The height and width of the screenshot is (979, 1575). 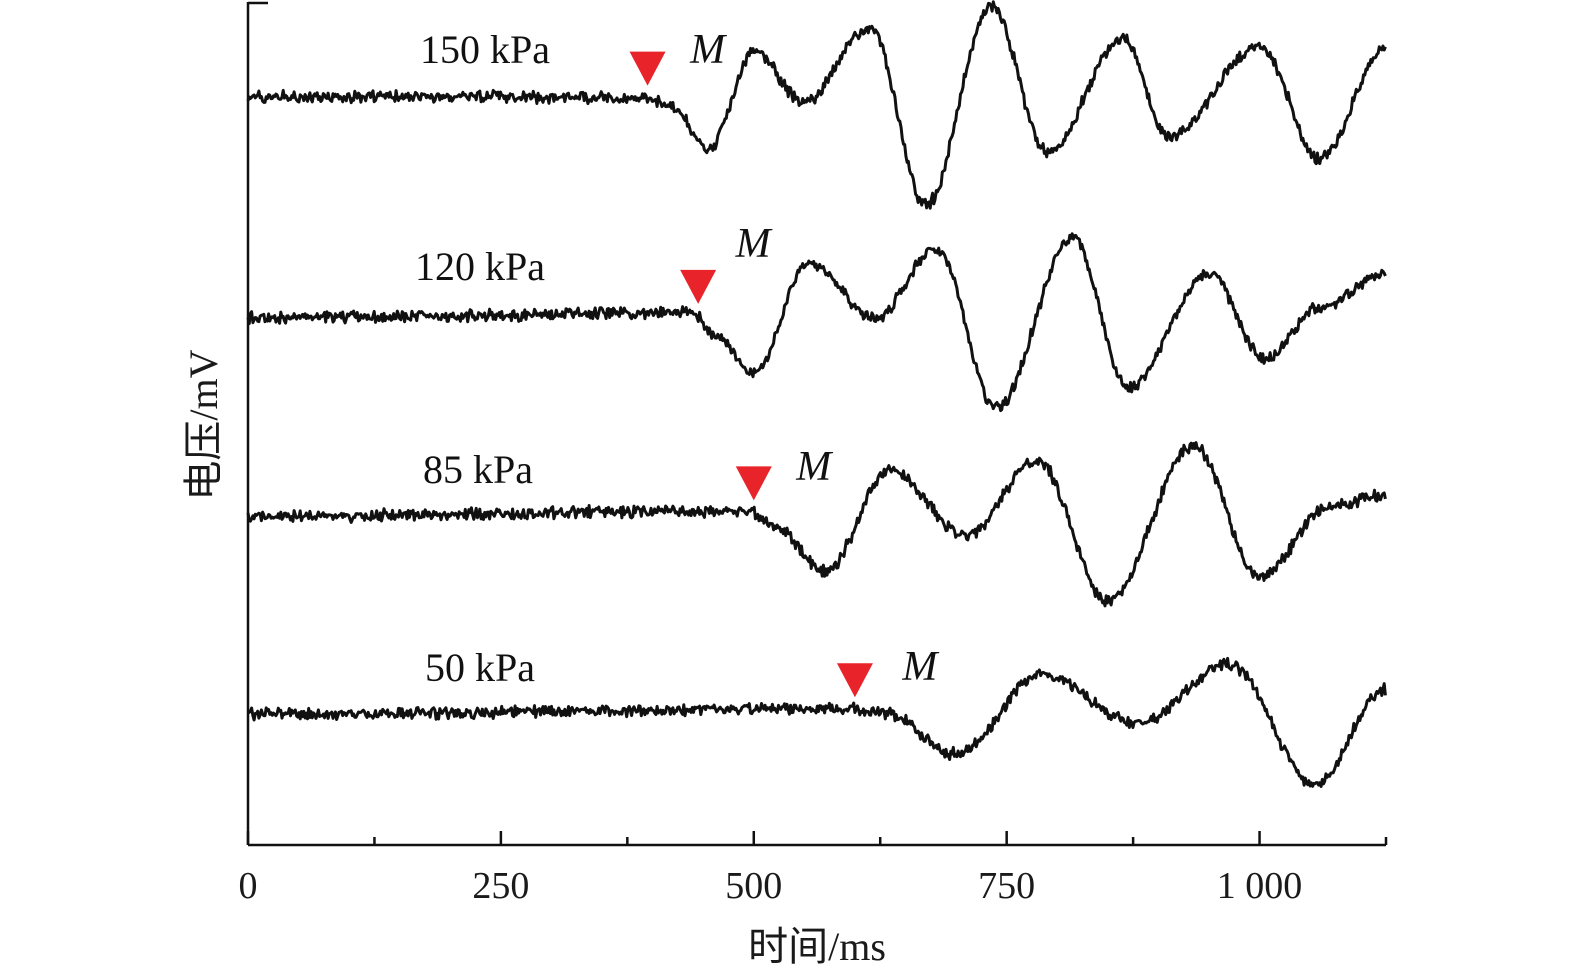 I want to click on y-axis-label: 电压/mV, so click(x=203, y=424).